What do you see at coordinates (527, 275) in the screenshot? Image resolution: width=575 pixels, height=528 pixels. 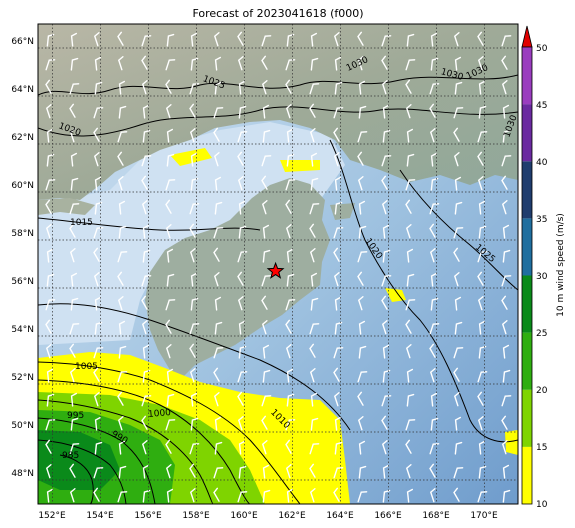 I see `colorbar-frame` at bounding box center [527, 275].